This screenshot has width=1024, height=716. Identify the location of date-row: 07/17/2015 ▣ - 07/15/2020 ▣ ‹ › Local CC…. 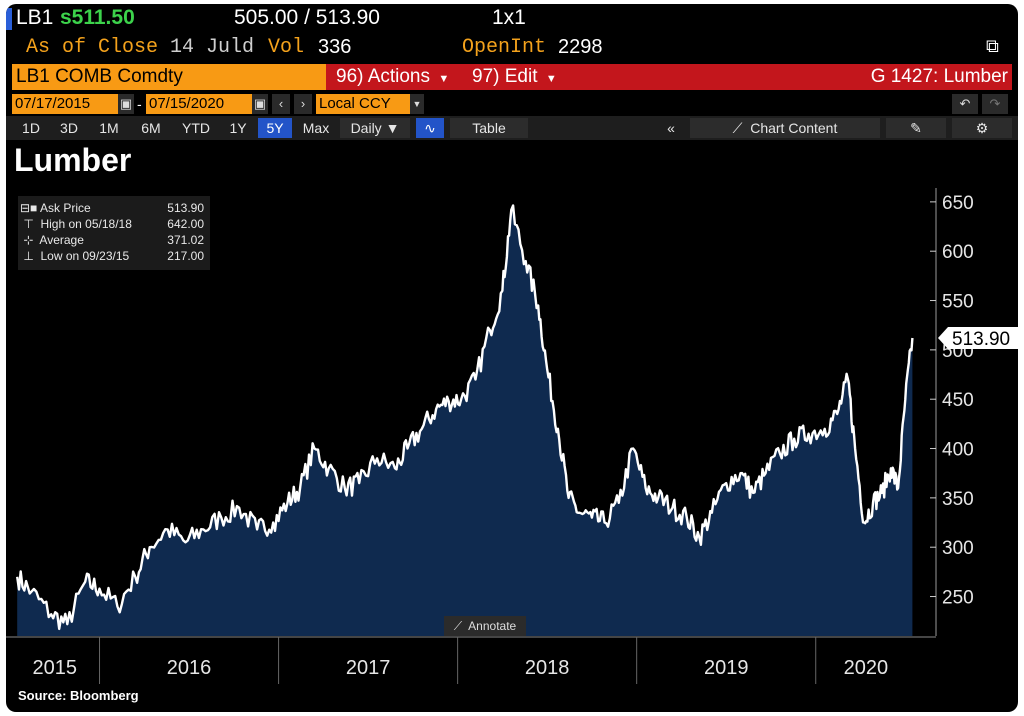
(512, 105).